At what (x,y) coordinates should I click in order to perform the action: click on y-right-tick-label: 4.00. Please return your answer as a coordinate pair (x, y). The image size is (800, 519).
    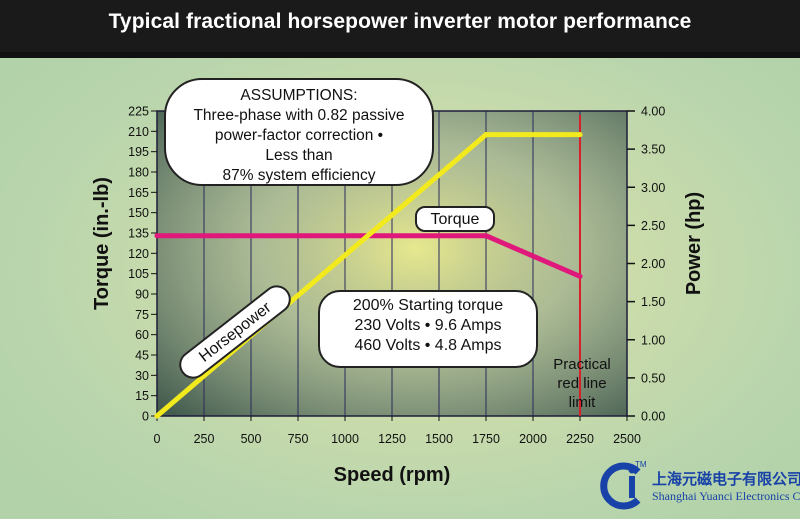
    Looking at the image, I should click on (653, 112).